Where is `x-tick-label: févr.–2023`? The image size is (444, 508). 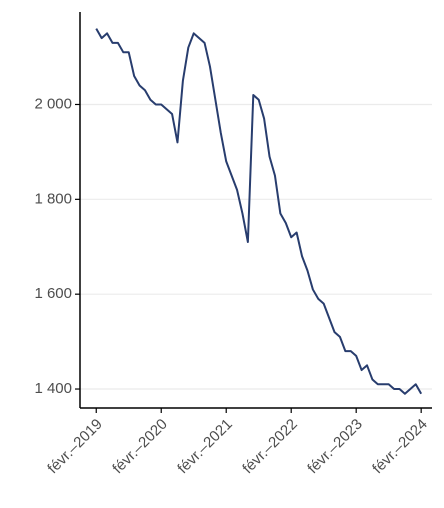
x-tick-label: févr.–2023 is located at coordinates (335, 447).